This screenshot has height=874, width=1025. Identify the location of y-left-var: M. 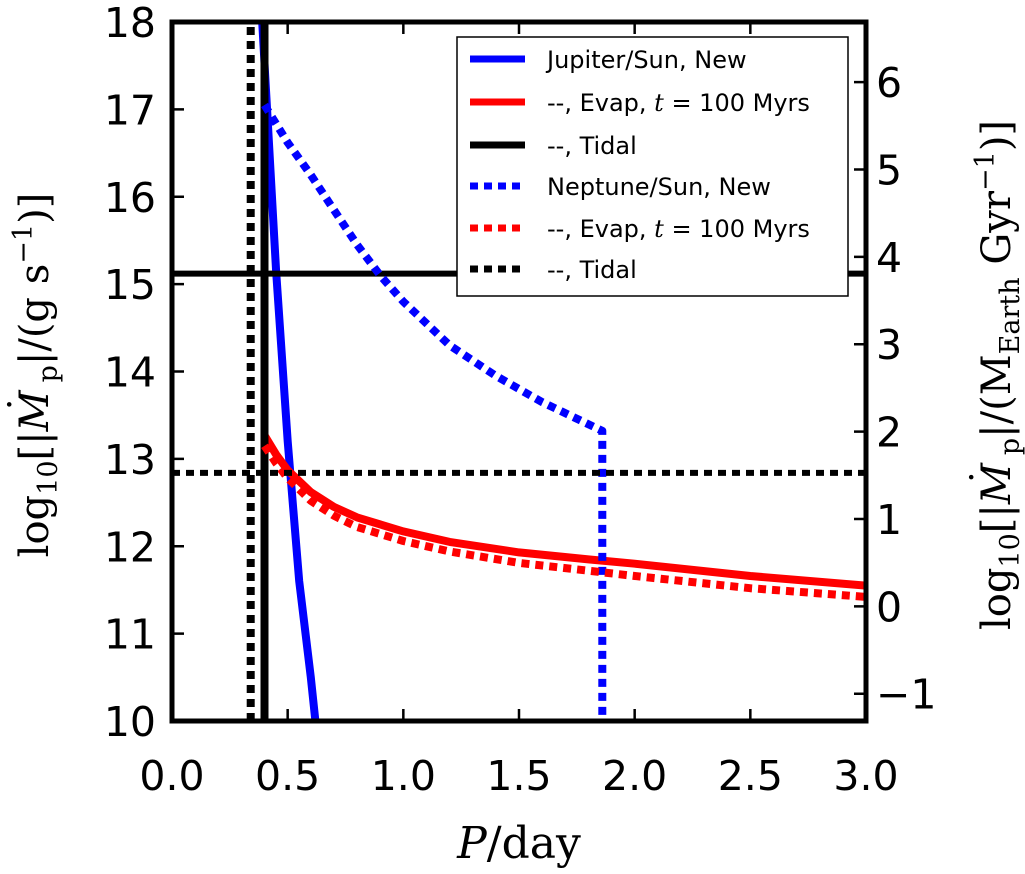
(35, 410).